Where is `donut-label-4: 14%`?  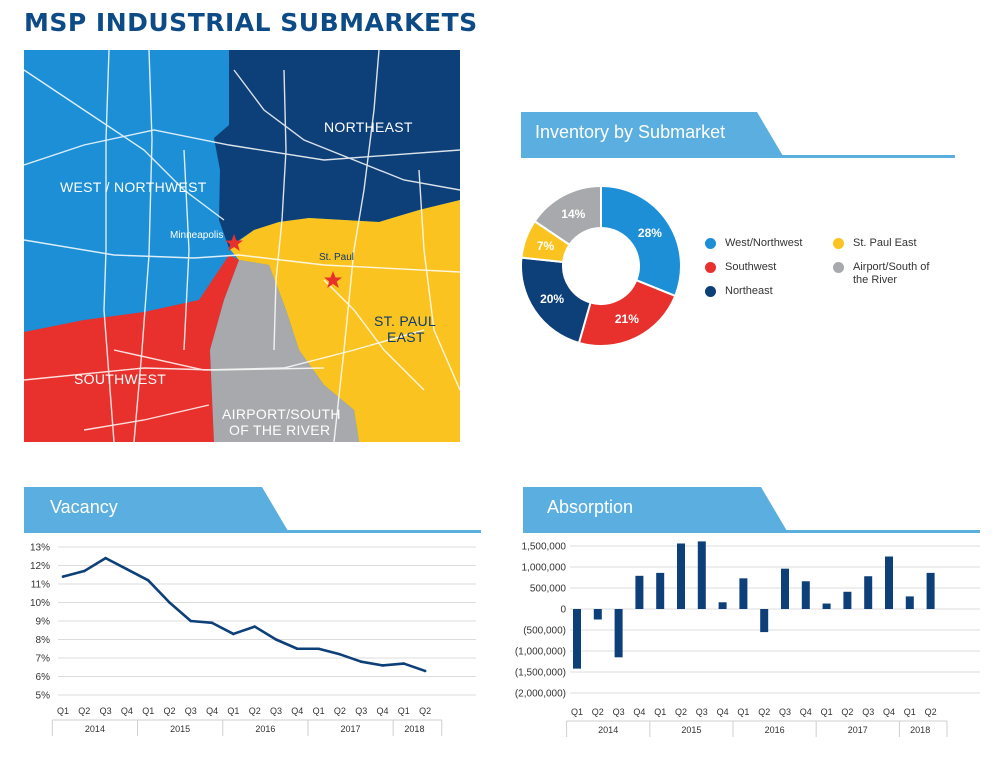
donut-label-4: 14% is located at coordinates (573, 214).